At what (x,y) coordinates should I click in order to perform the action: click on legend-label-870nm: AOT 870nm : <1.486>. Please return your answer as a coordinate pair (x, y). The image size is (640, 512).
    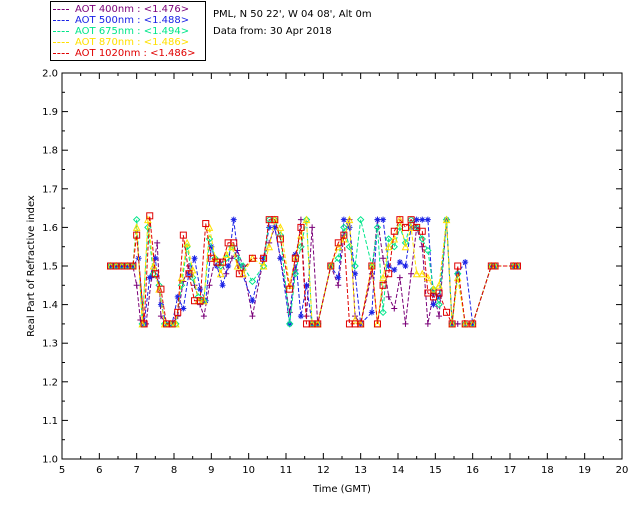
    Looking at the image, I should click on (132, 42).